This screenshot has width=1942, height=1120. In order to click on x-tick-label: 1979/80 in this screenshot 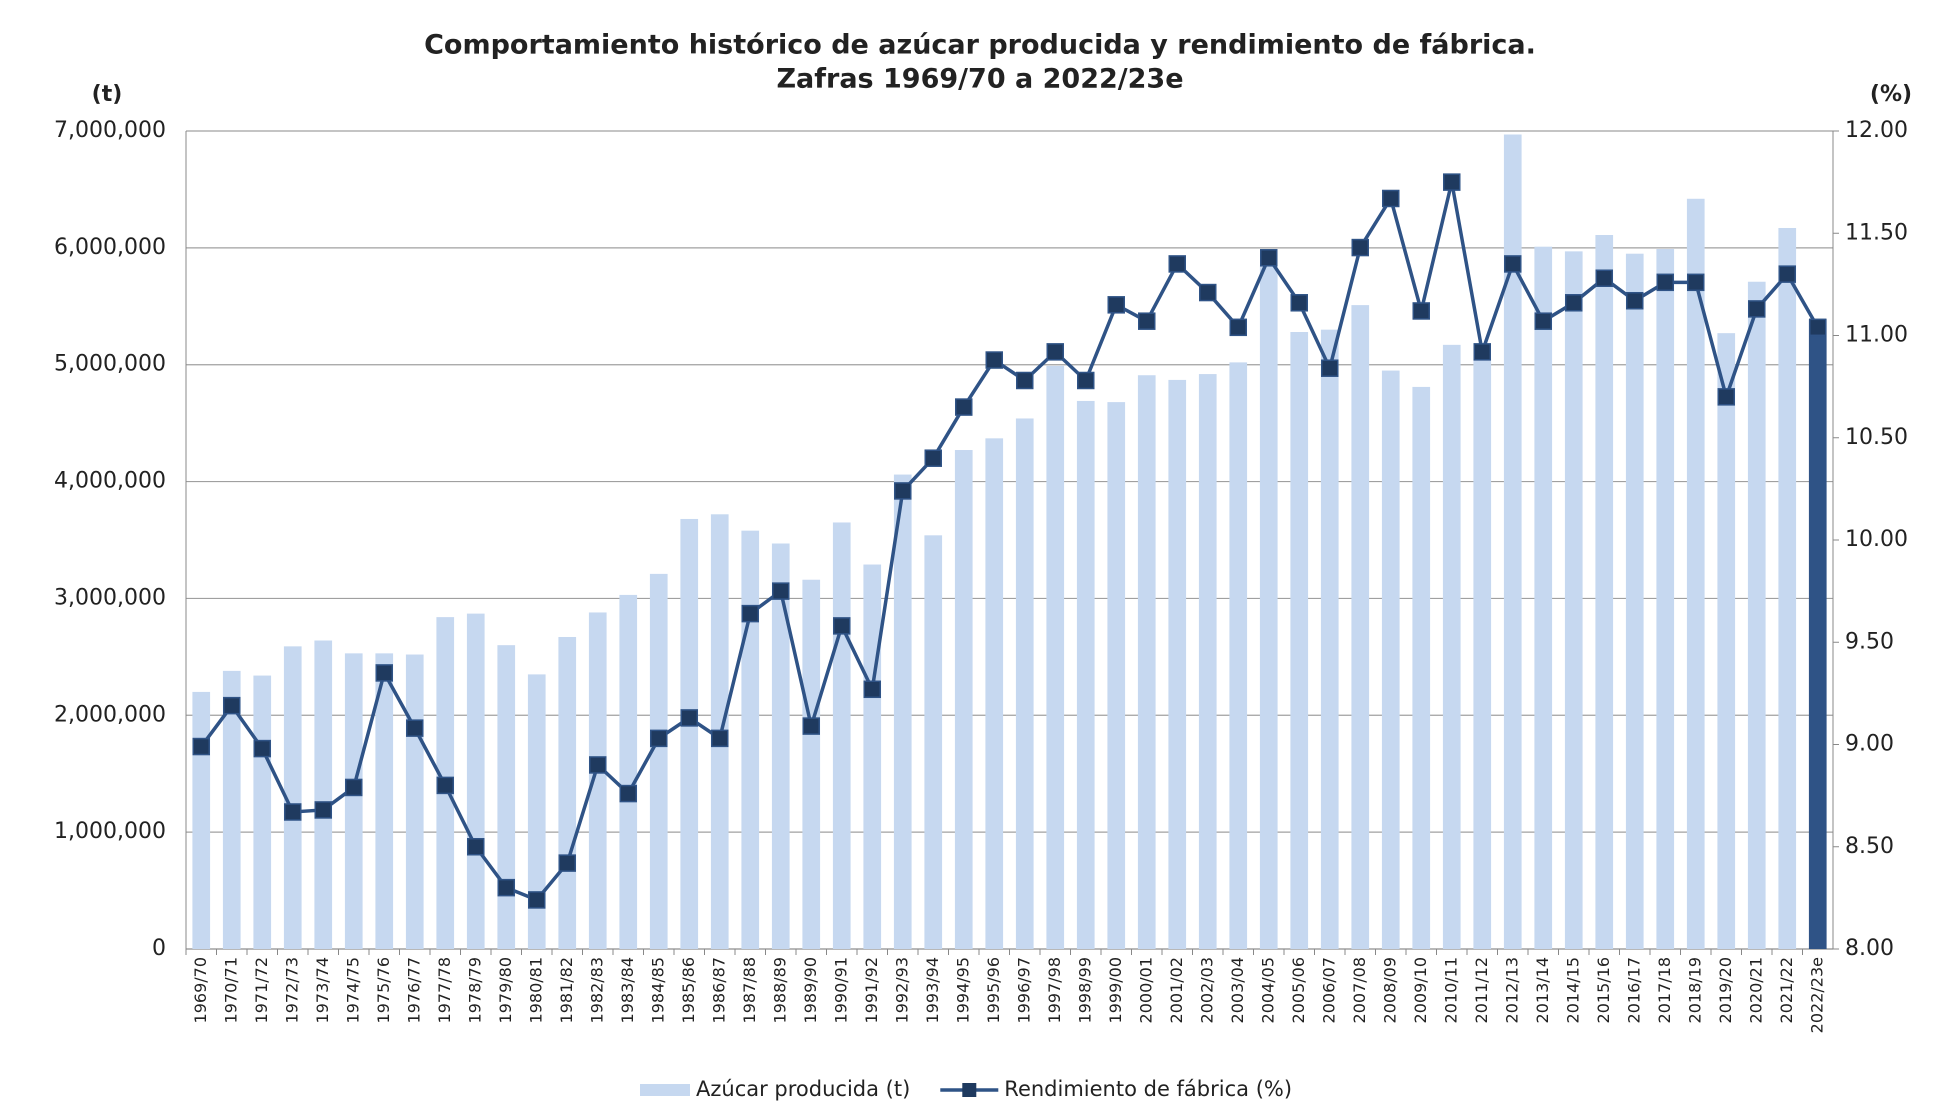, I will do `click(505, 990)`.